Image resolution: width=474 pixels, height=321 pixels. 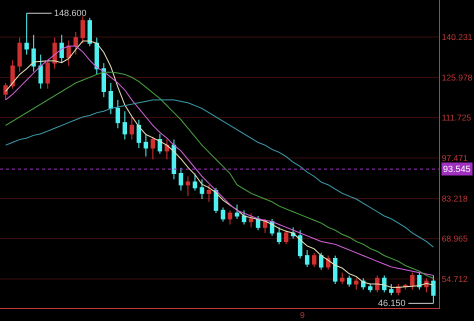 I want to click on y-tick-label: 125.978, so click(x=457, y=77).